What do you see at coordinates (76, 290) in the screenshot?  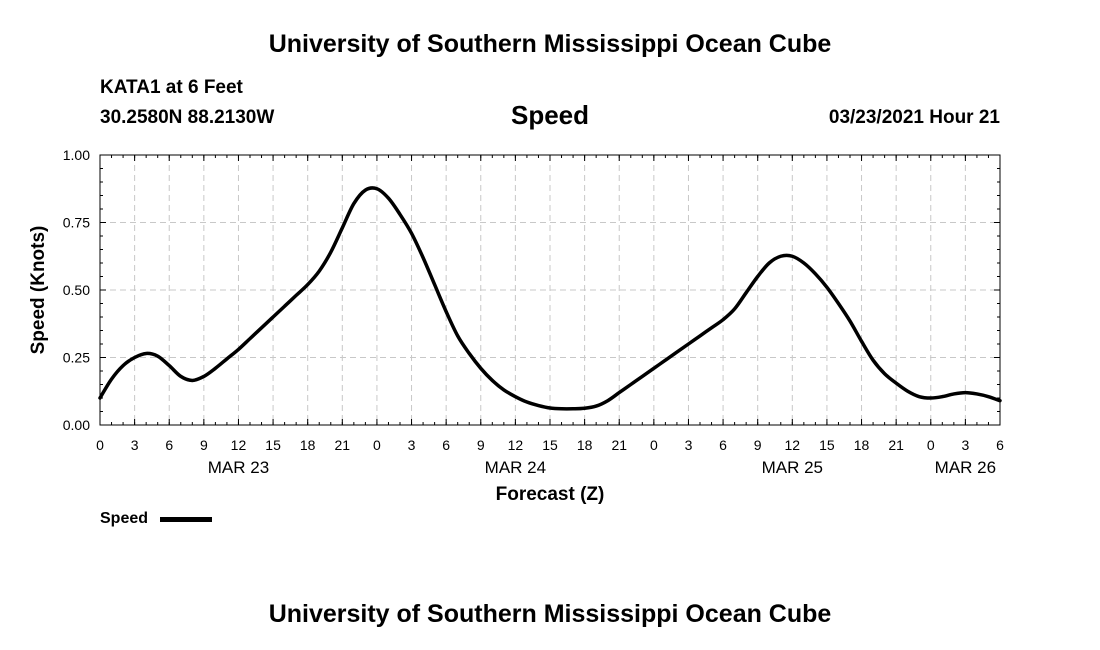 I see `y-tick-label: 0.50` at bounding box center [76, 290].